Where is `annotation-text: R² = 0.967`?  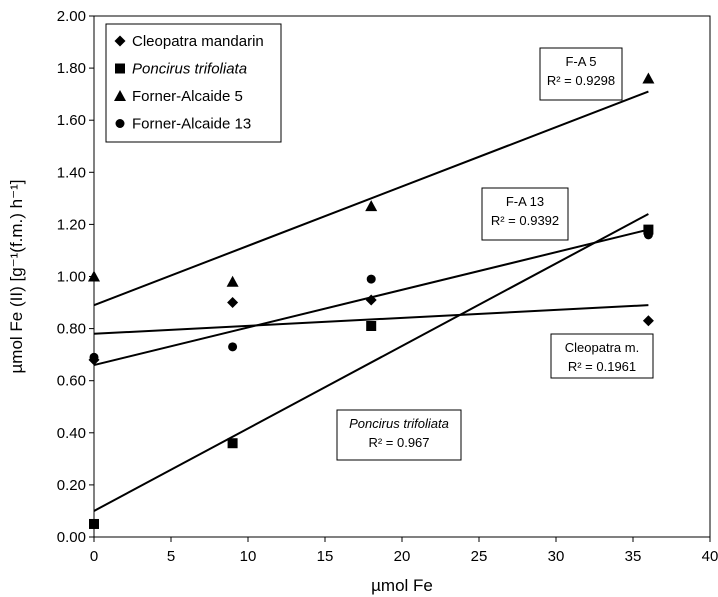 annotation-text: R² = 0.967 is located at coordinates (398, 442).